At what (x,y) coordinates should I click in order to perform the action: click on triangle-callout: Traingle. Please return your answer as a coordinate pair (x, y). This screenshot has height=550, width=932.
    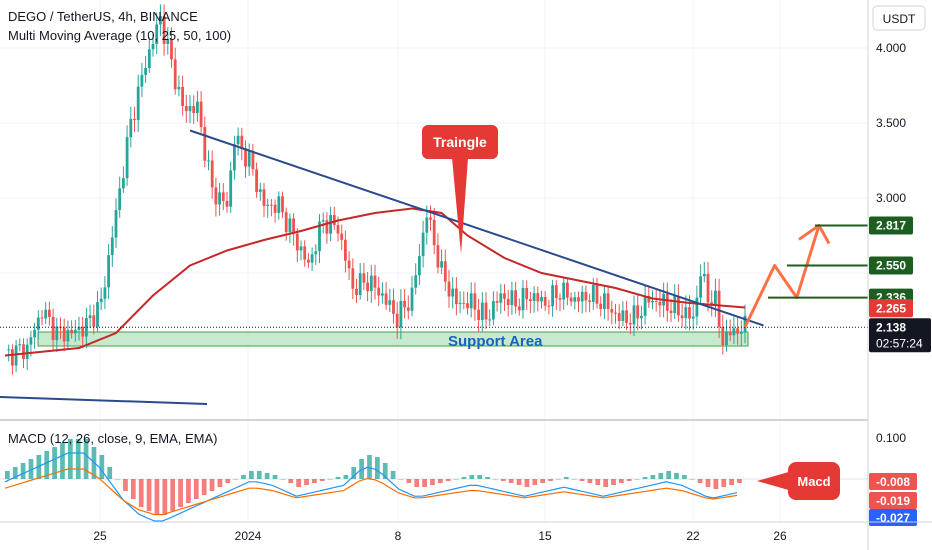
    Looking at the image, I should click on (460, 189).